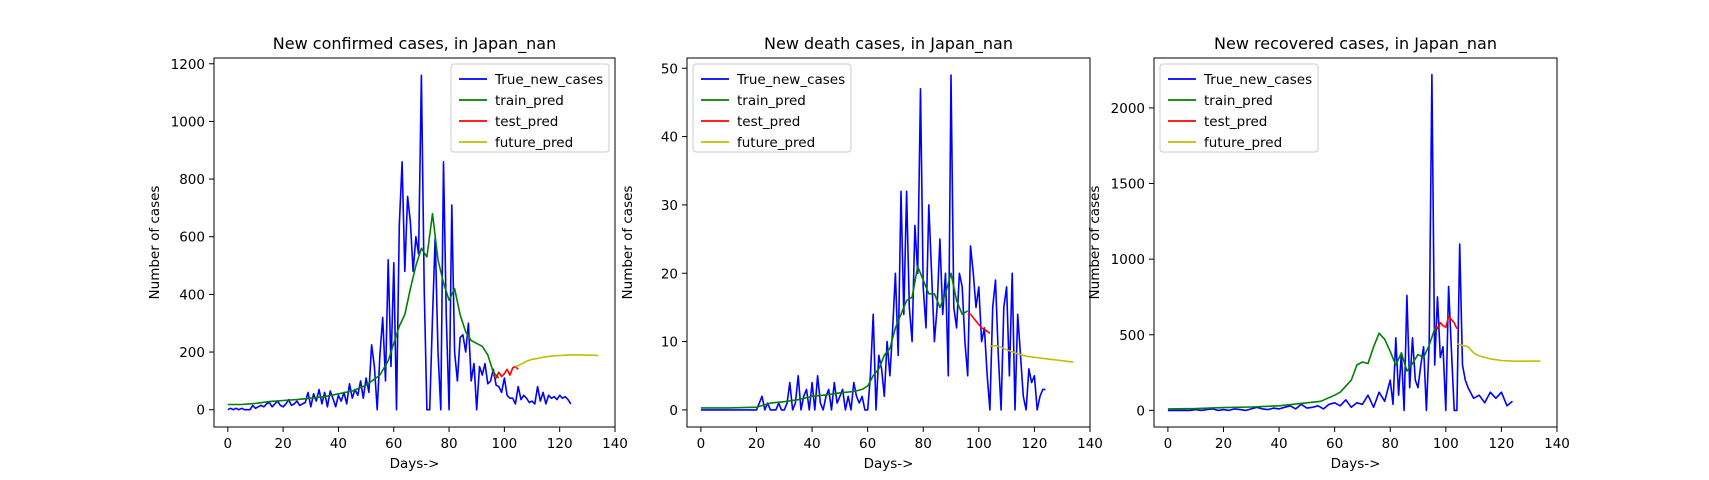 The image size is (1709, 480). I want to click on y-tick-label: 500, so click(1132, 336).